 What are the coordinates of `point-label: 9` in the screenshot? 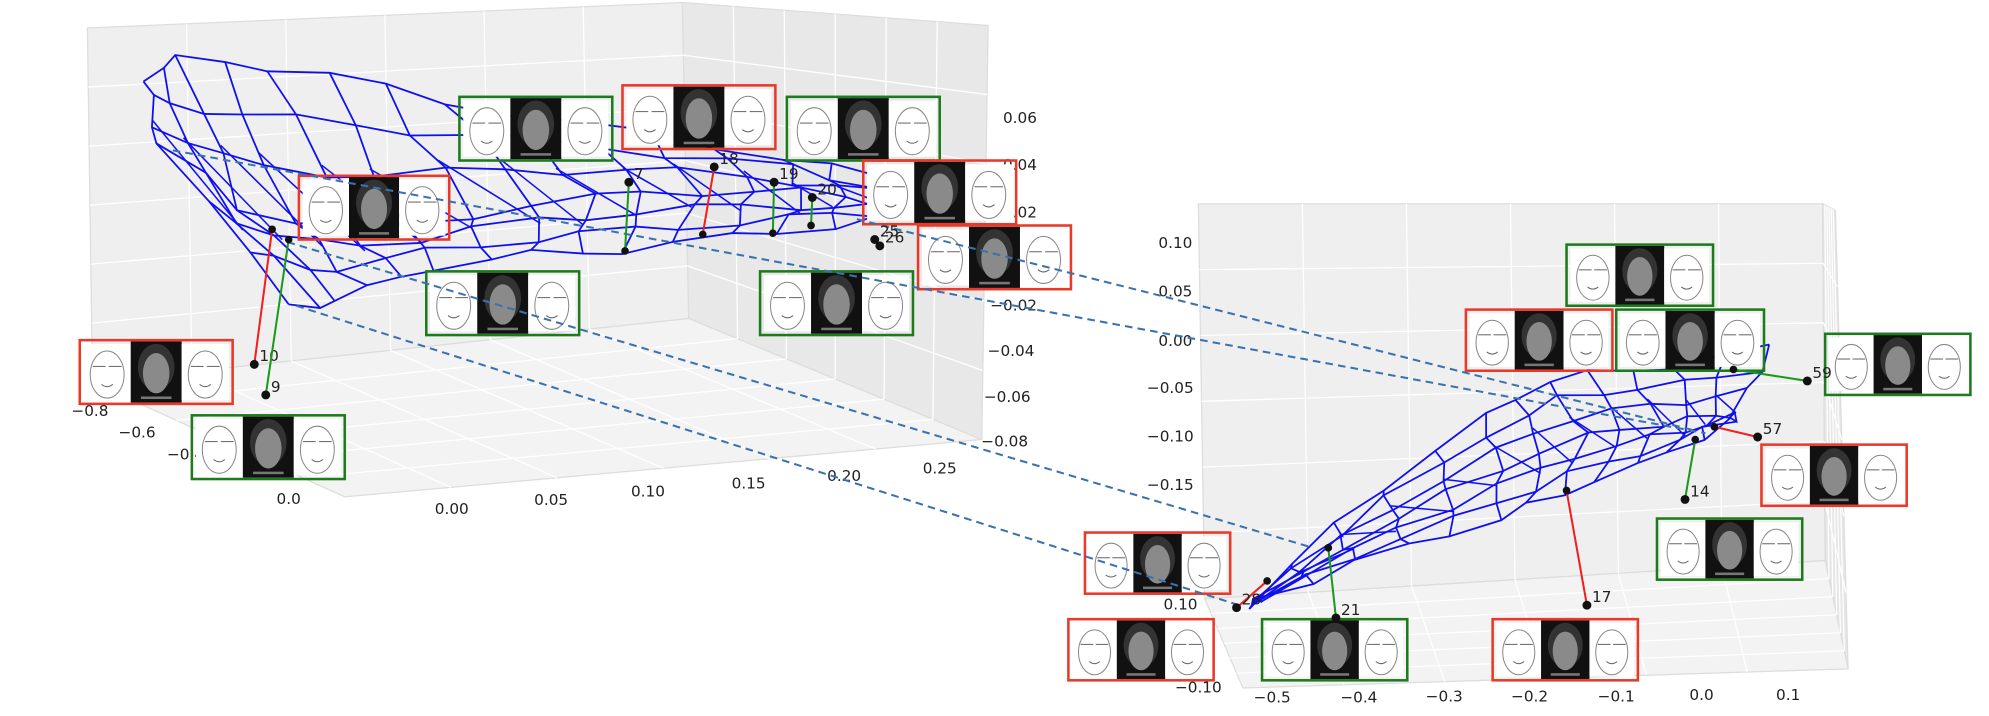 It's located at (276, 387).